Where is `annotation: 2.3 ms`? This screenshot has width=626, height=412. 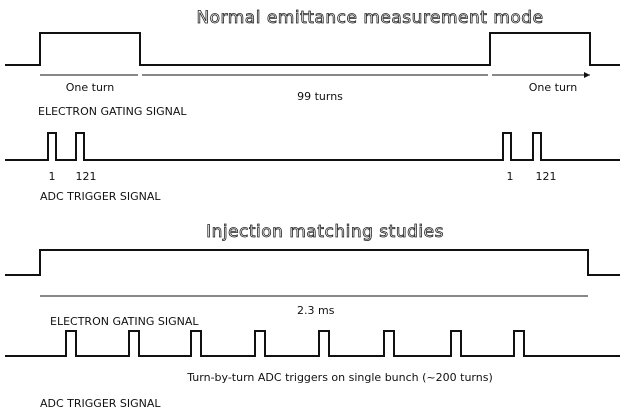
annotation: 2.3 ms is located at coordinates (316, 310).